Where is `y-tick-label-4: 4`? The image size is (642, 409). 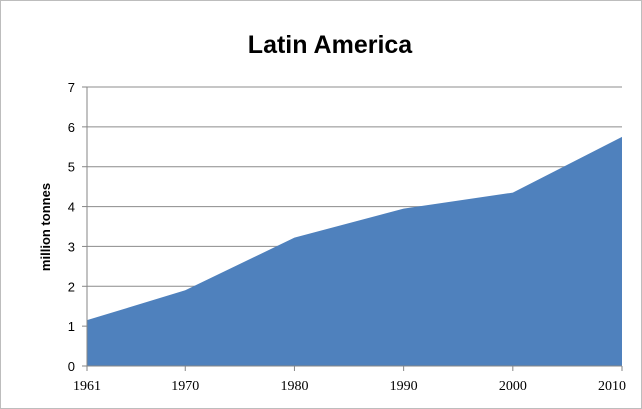 y-tick-label-4: 4 is located at coordinates (71, 207).